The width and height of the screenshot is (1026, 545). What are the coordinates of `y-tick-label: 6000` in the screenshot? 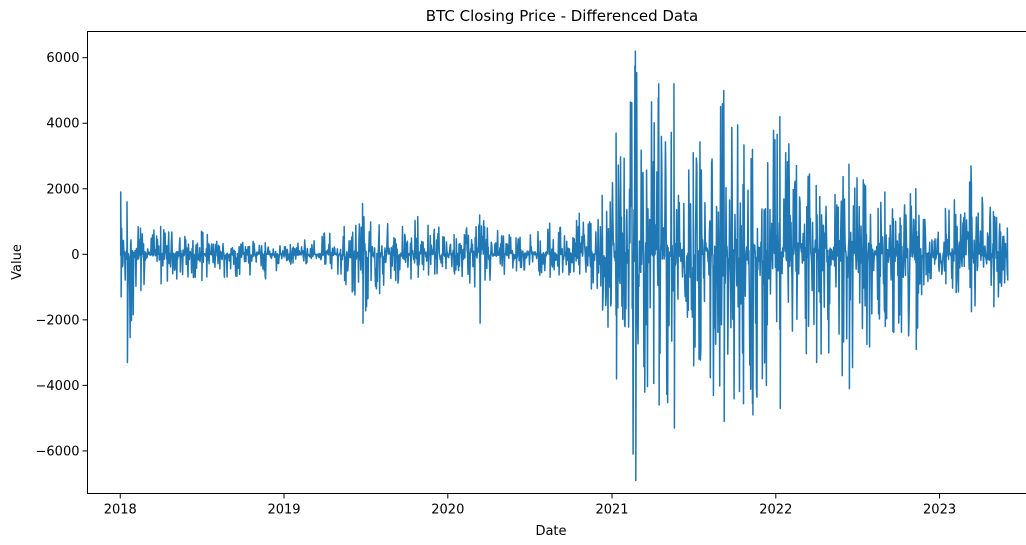 It's located at (62, 58).